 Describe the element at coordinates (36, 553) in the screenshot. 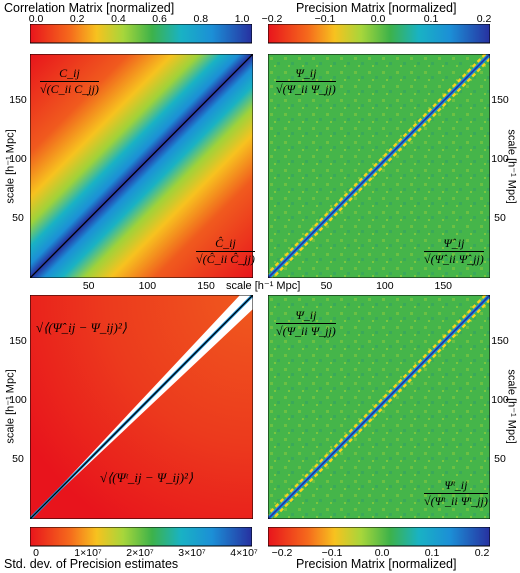

I see `colorbar-tick-label: 0` at that location.